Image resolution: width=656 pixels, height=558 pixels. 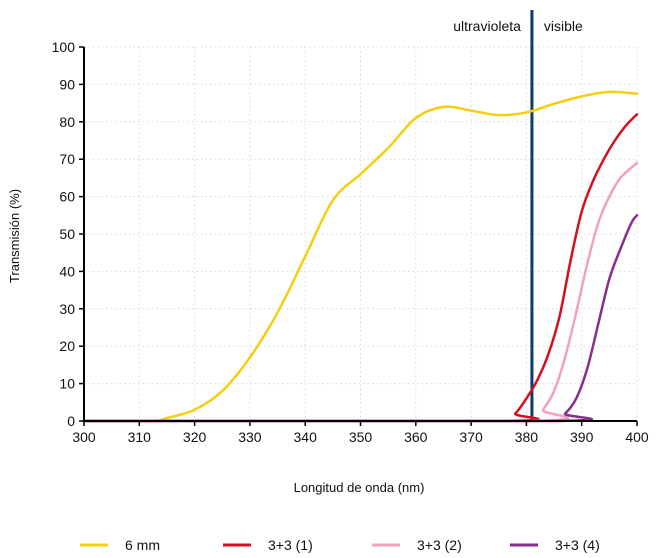 What do you see at coordinates (582, 437) in the screenshot?
I see `x-tick-label: 390` at bounding box center [582, 437].